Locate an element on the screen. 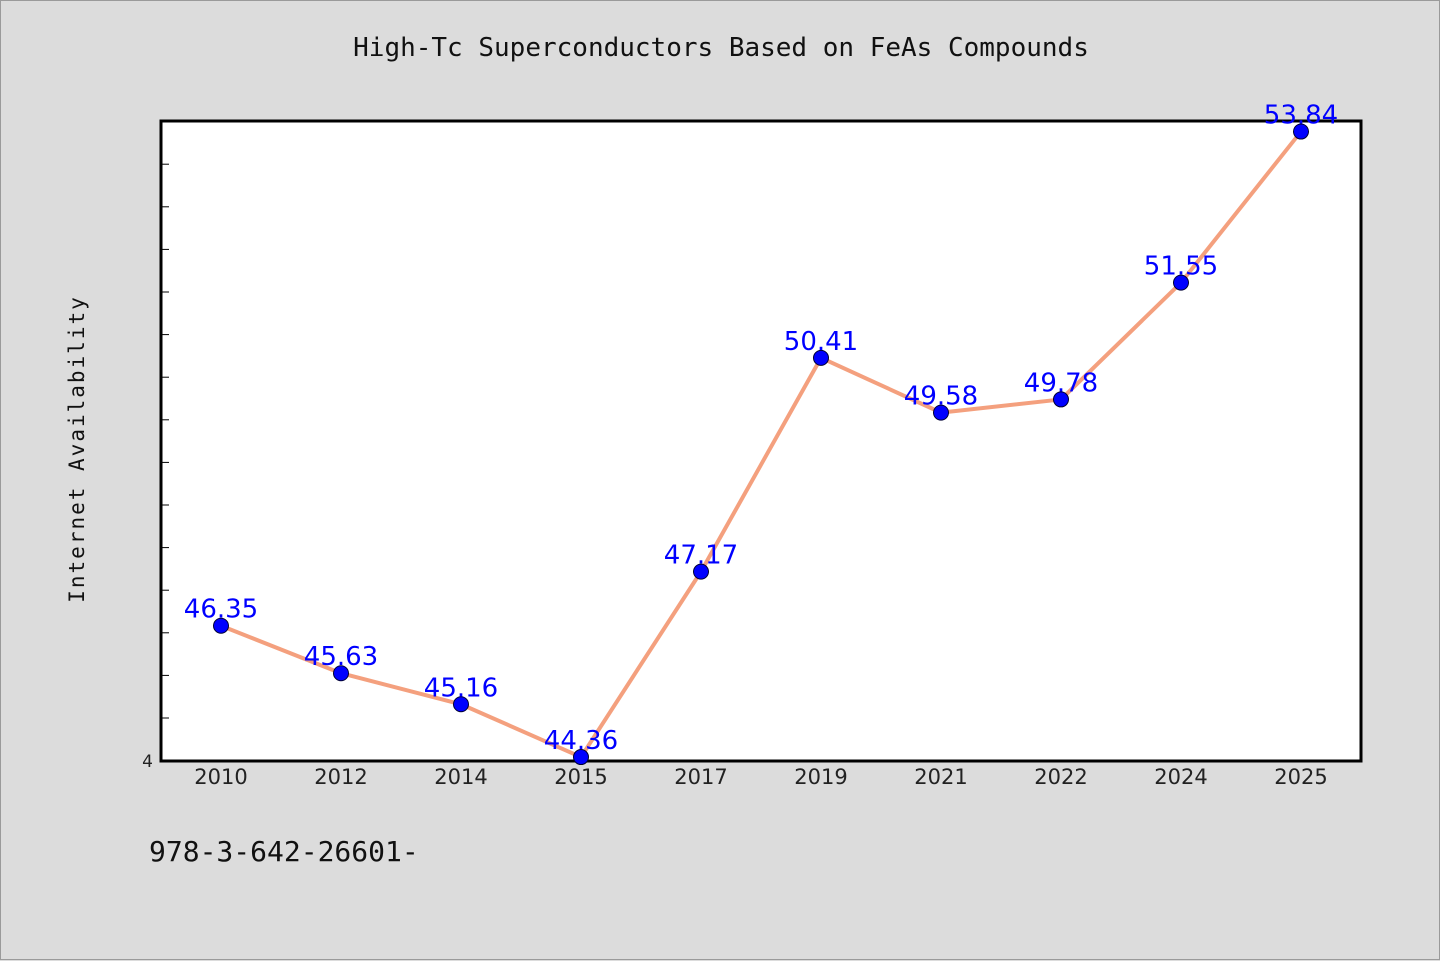 This screenshot has height=961, width=1440. data-label: 49.58 is located at coordinates (941, 397).